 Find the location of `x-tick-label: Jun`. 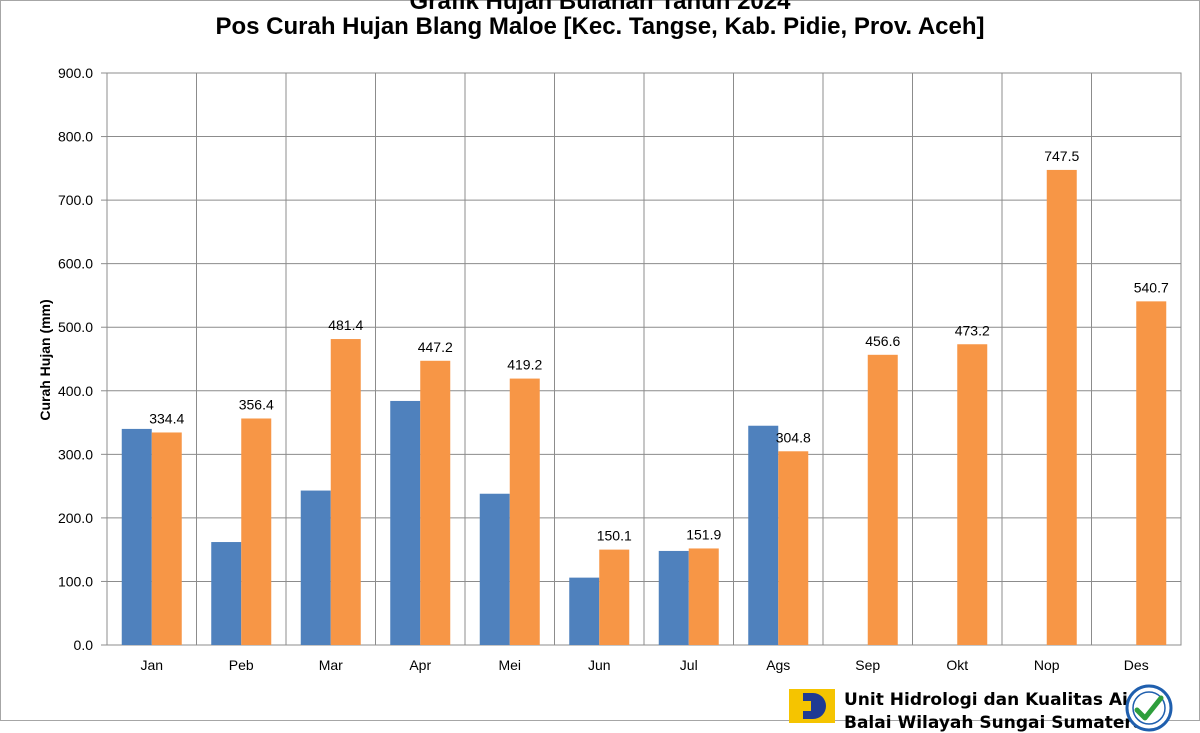

x-tick-label: Jun is located at coordinates (599, 665).